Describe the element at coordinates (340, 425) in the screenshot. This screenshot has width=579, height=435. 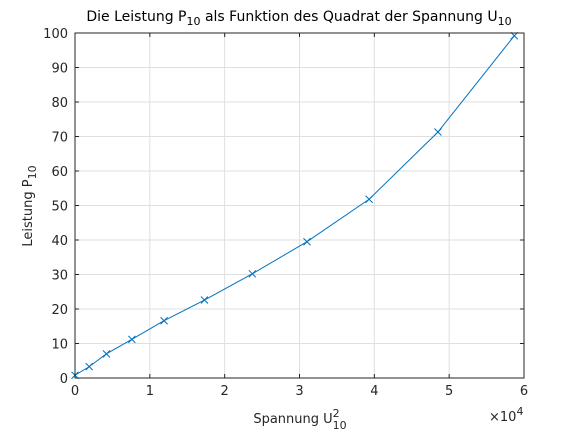
I see `x-label-sub: 10` at that location.